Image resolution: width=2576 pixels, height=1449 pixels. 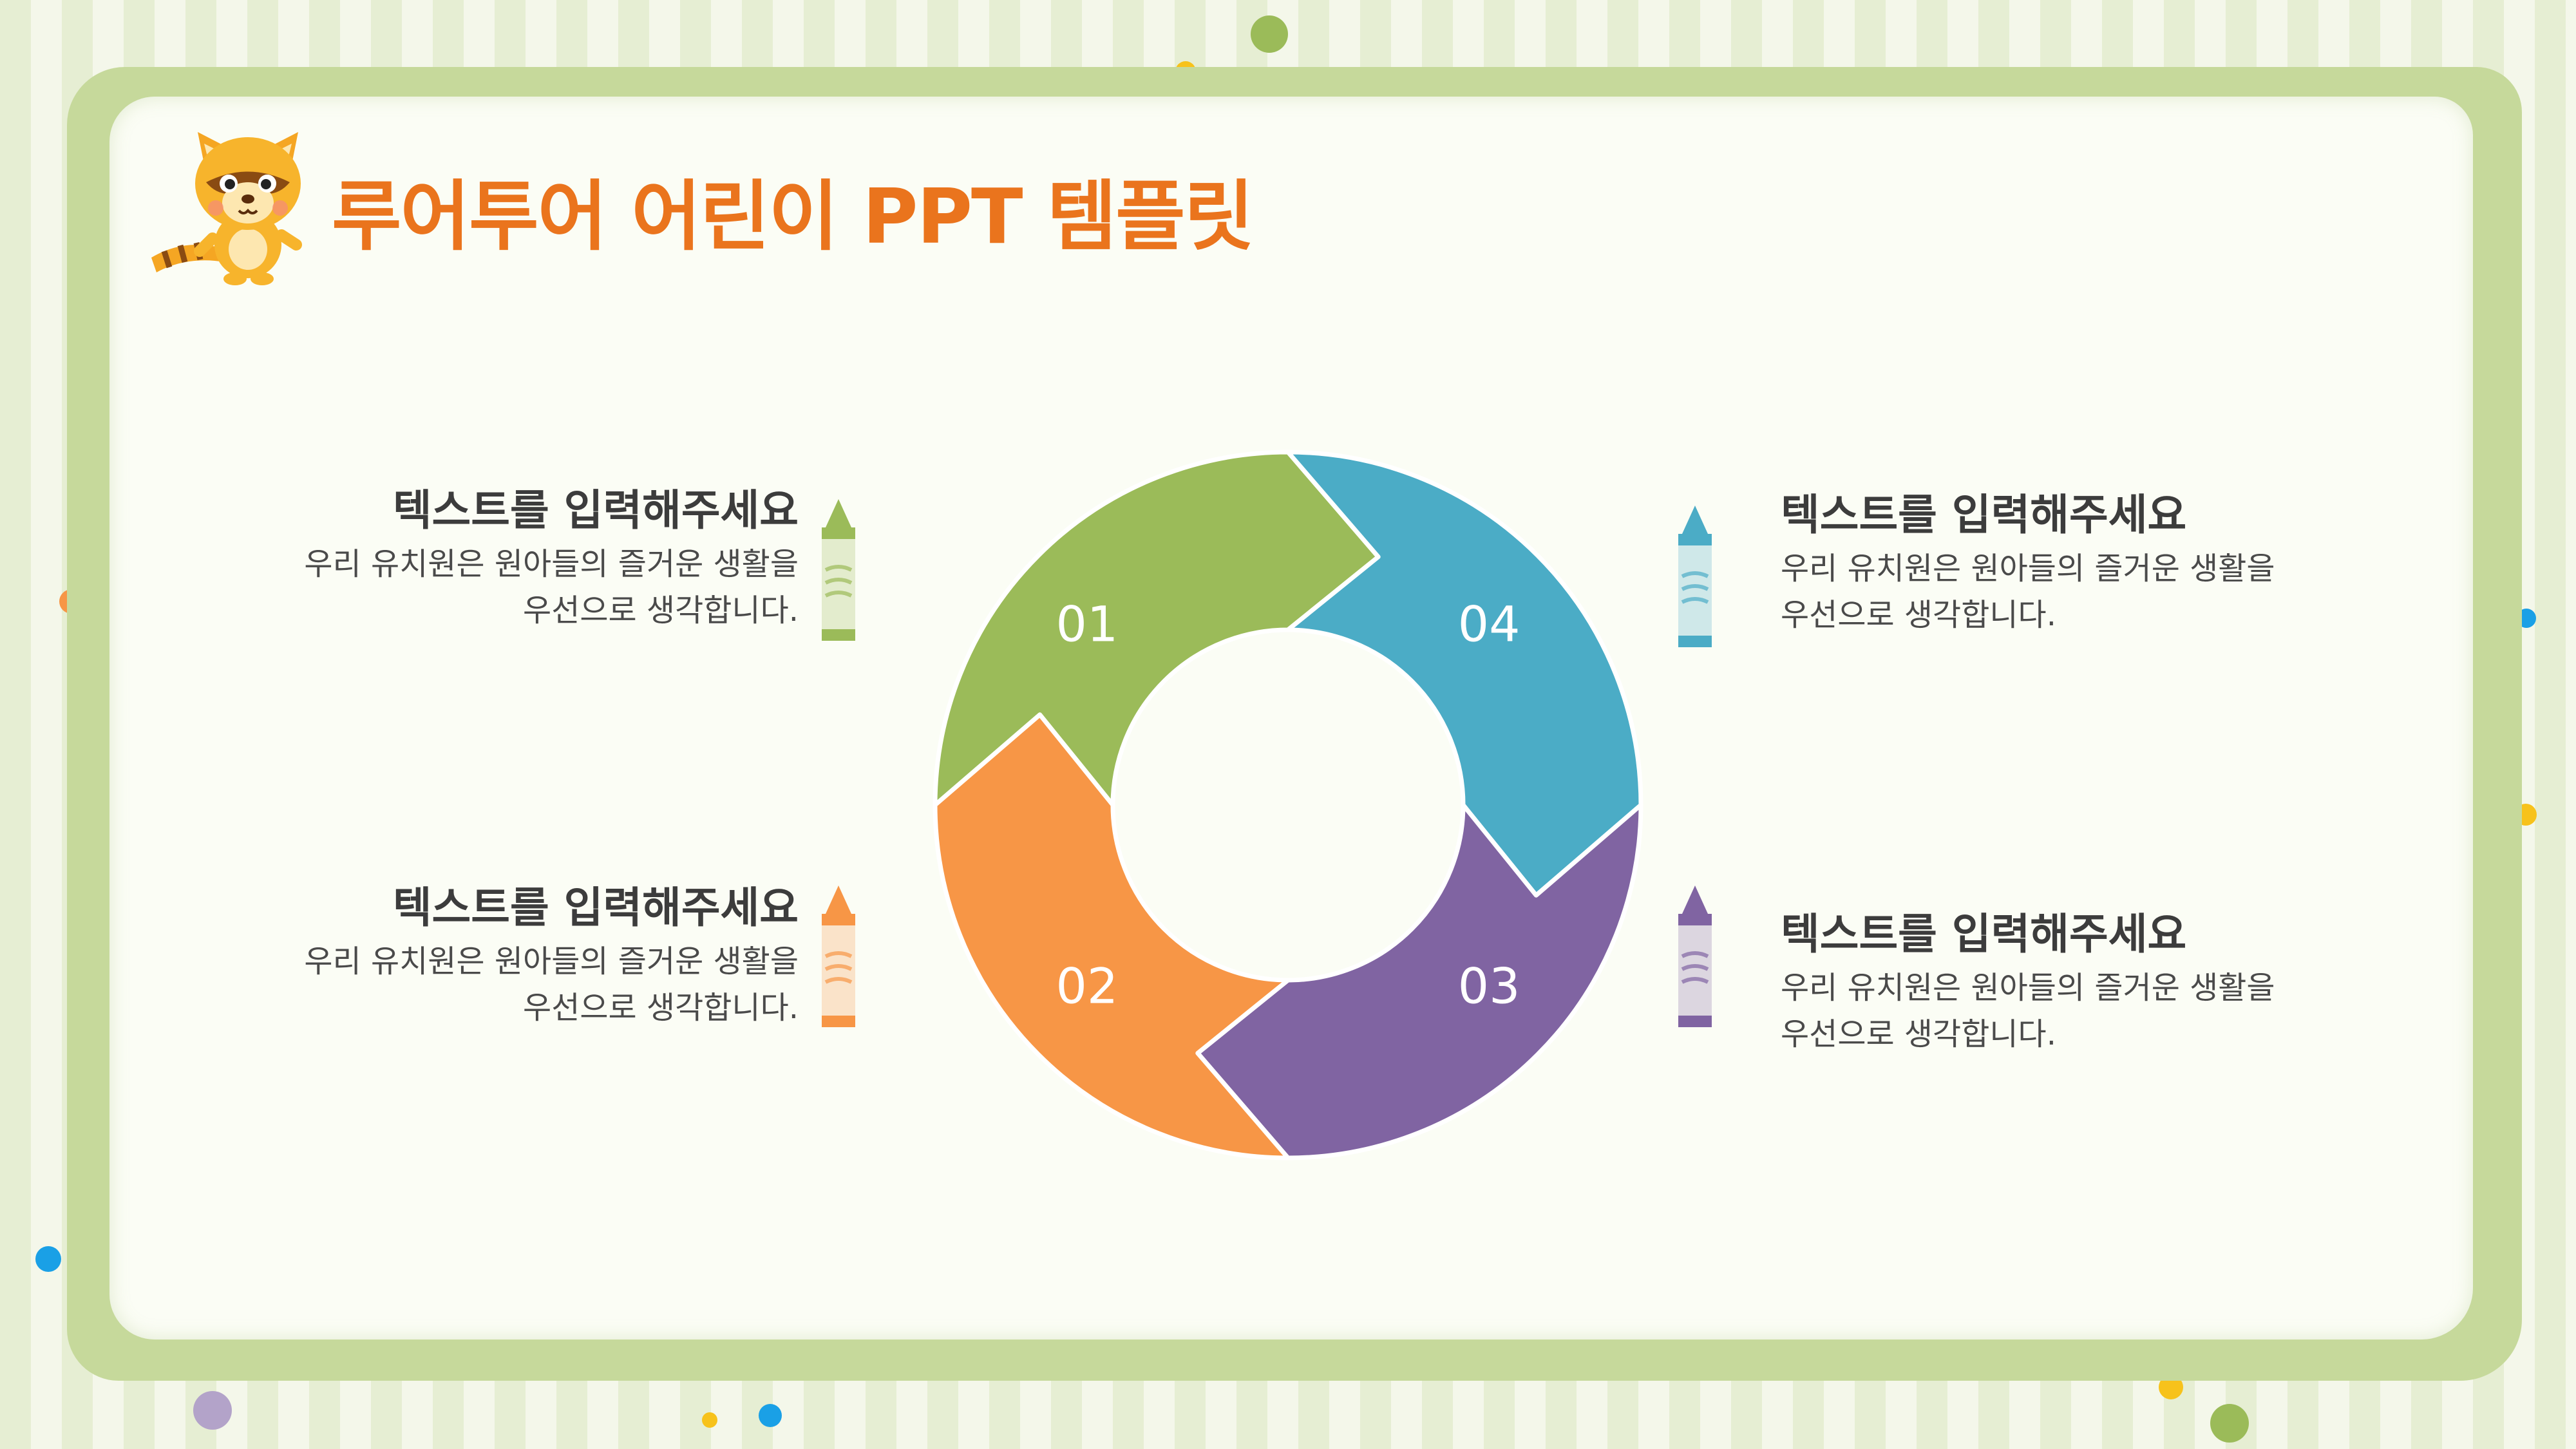 What do you see at coordinates (793, 216) in the screenshot?
I see `slide-title: 루어투어 어린이 PPT 템플릿` at bounding box center [793, 216].